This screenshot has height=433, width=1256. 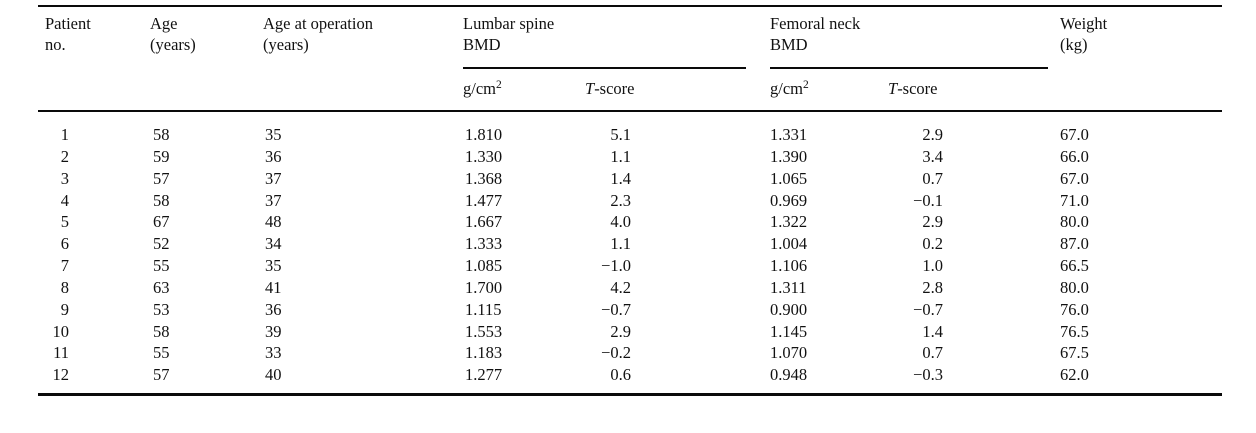 I want to click on cell-lumbar-bmd: 1.330, so click(x=484, y=156).